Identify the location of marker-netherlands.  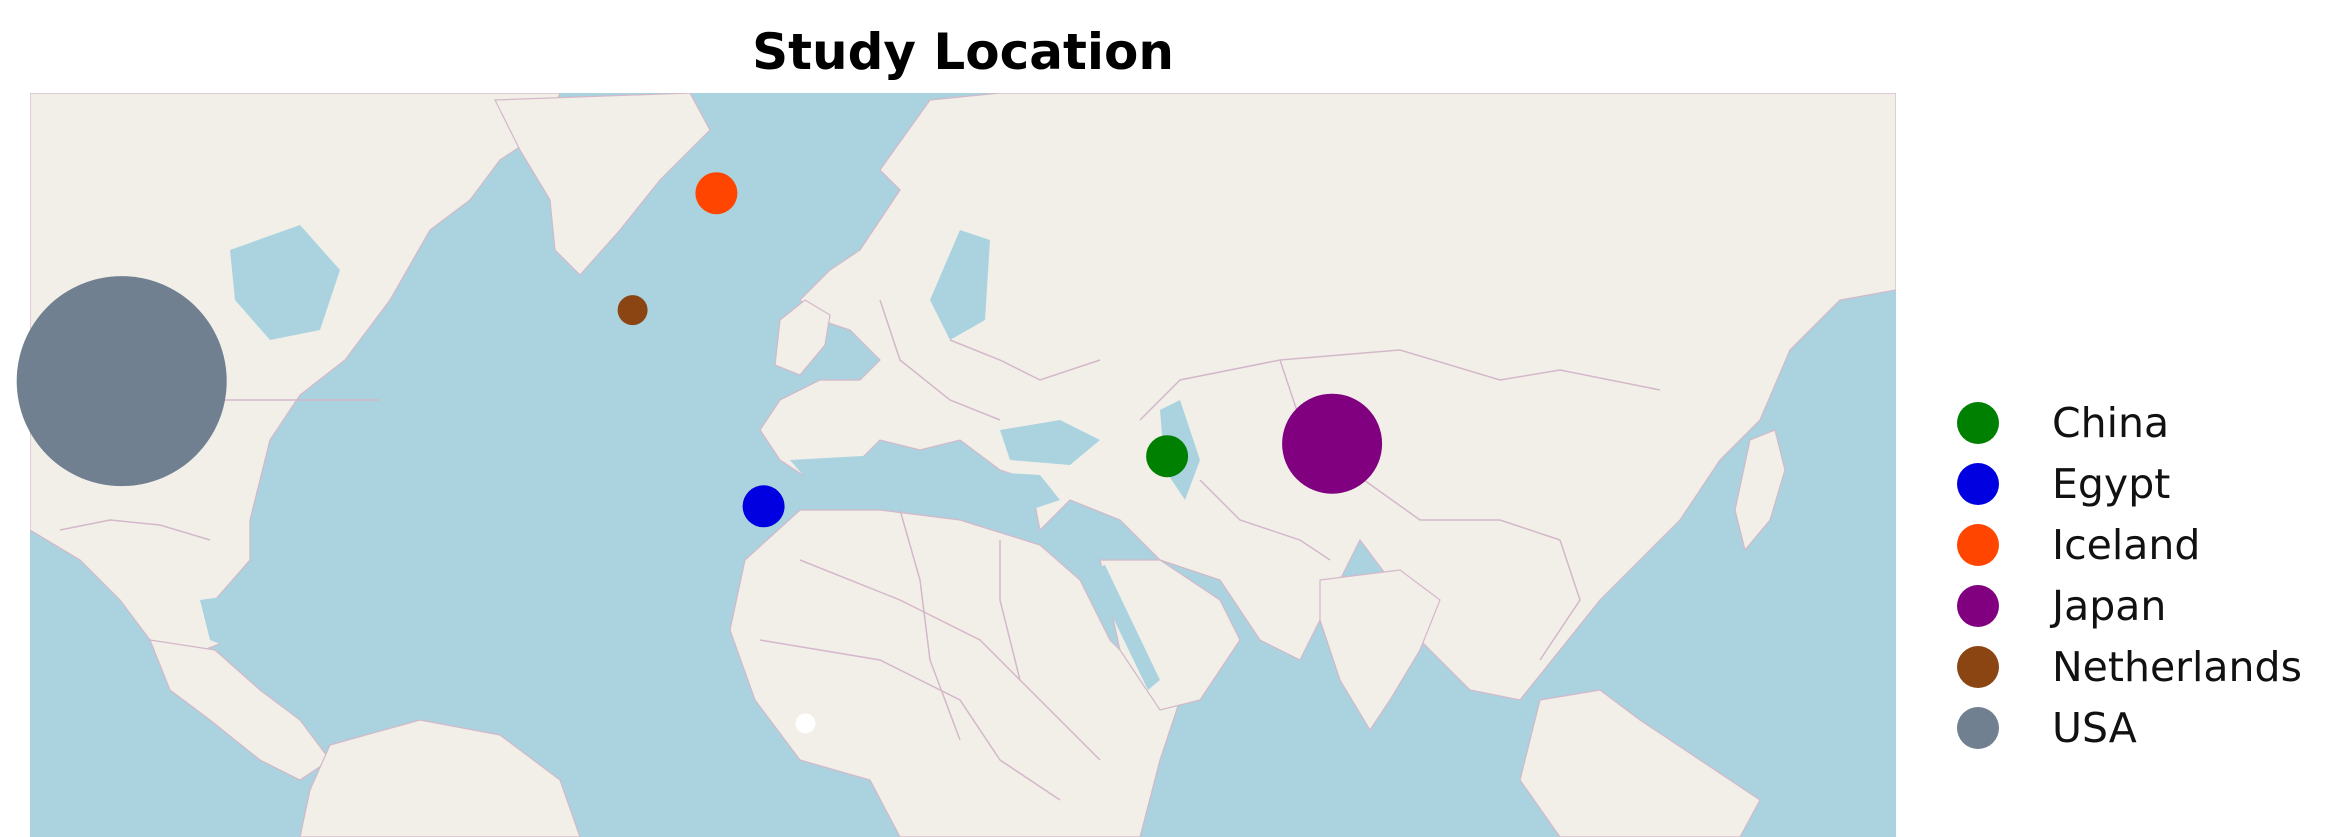
(632, 310).